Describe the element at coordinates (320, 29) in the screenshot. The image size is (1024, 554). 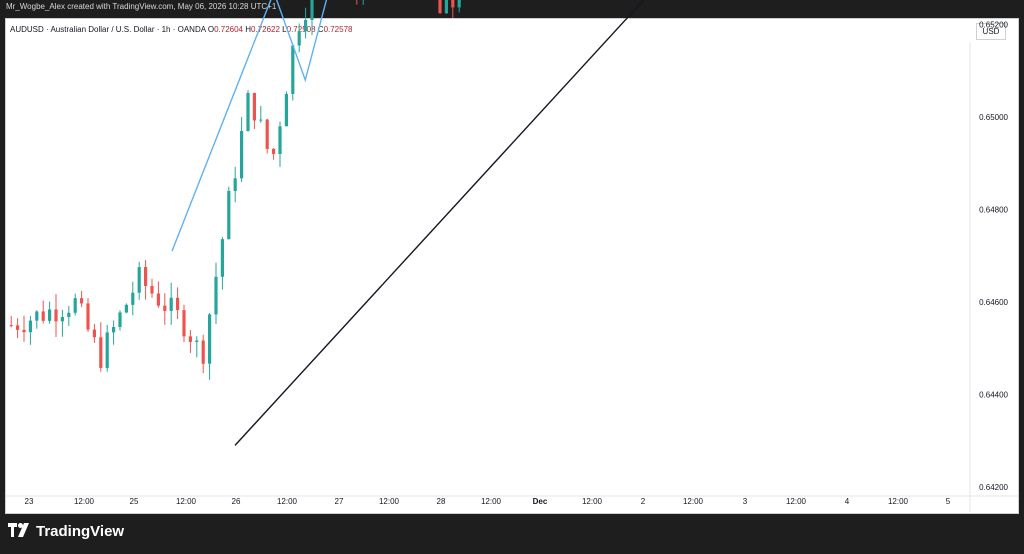
I see `close-label: C` at that location.